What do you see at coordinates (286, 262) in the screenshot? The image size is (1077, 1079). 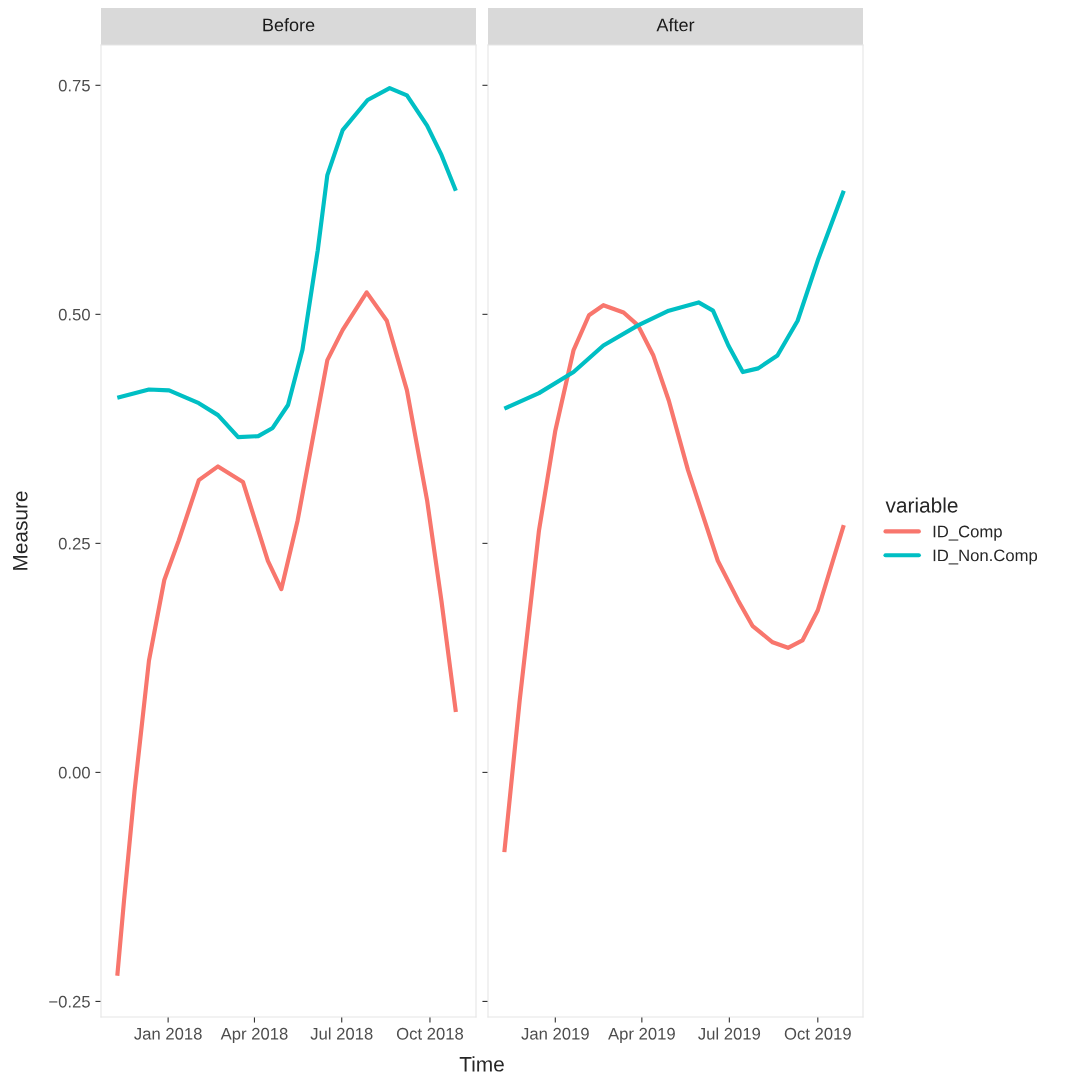 I see `line-series` at bounding box center [286, 262].